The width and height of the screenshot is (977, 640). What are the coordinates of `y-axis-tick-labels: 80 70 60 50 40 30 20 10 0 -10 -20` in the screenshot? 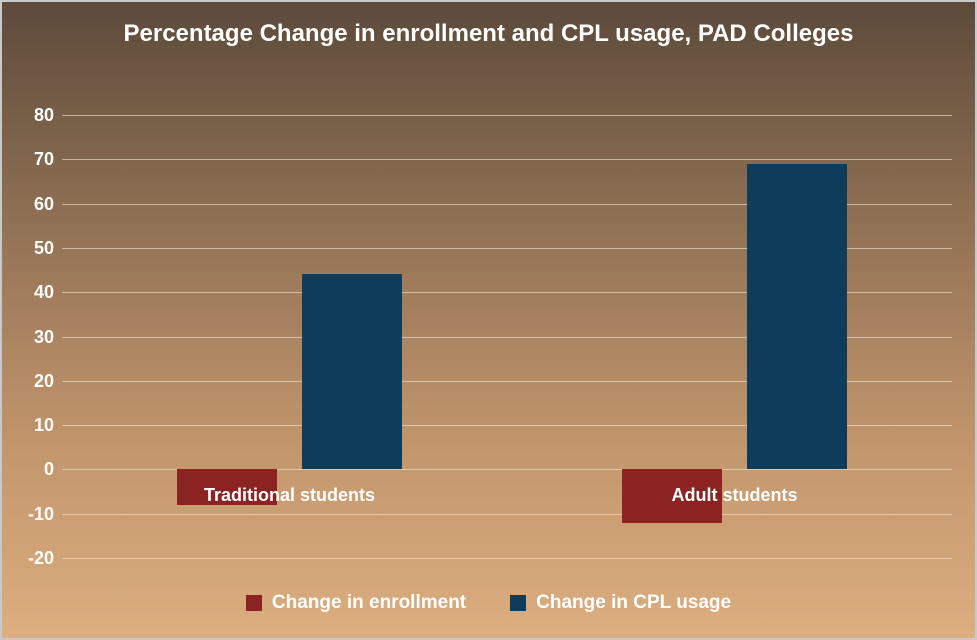 It's located at (31, 336).